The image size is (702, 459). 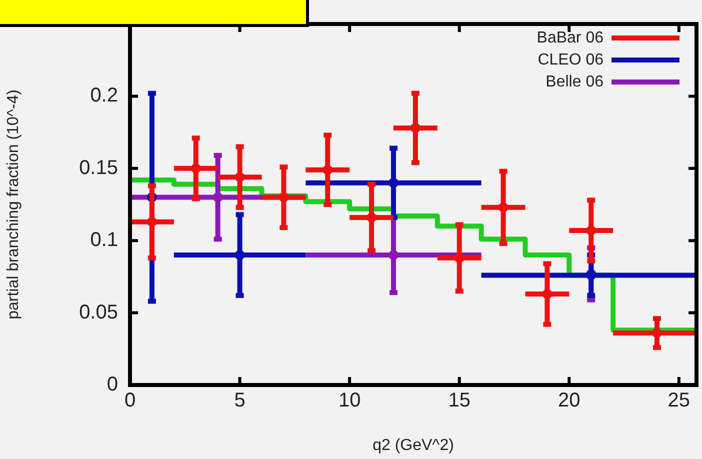 What do you see at coordinates (575, 81) in the screenshot?
I see `legend-label: Belle 06` at bounding box center [575, 81].